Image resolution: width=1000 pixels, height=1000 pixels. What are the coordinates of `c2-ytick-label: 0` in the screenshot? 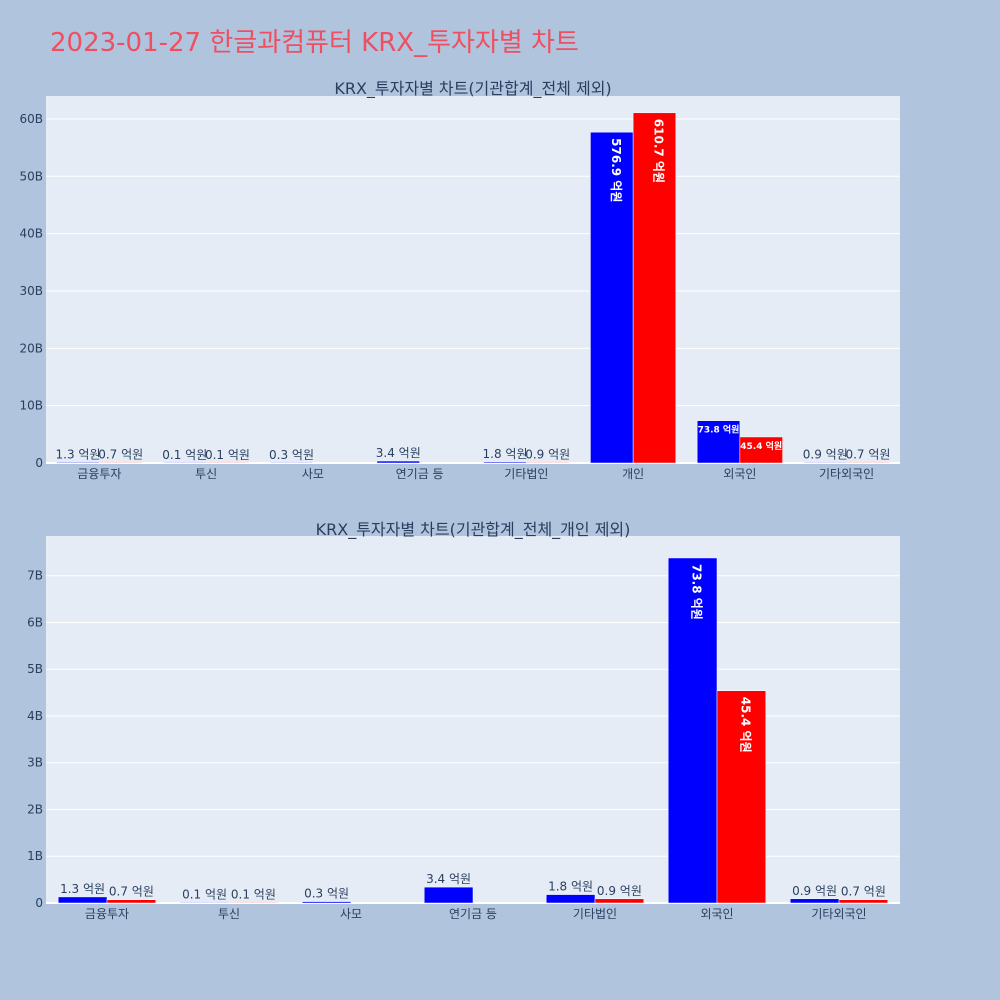 It's located at (39, 903).